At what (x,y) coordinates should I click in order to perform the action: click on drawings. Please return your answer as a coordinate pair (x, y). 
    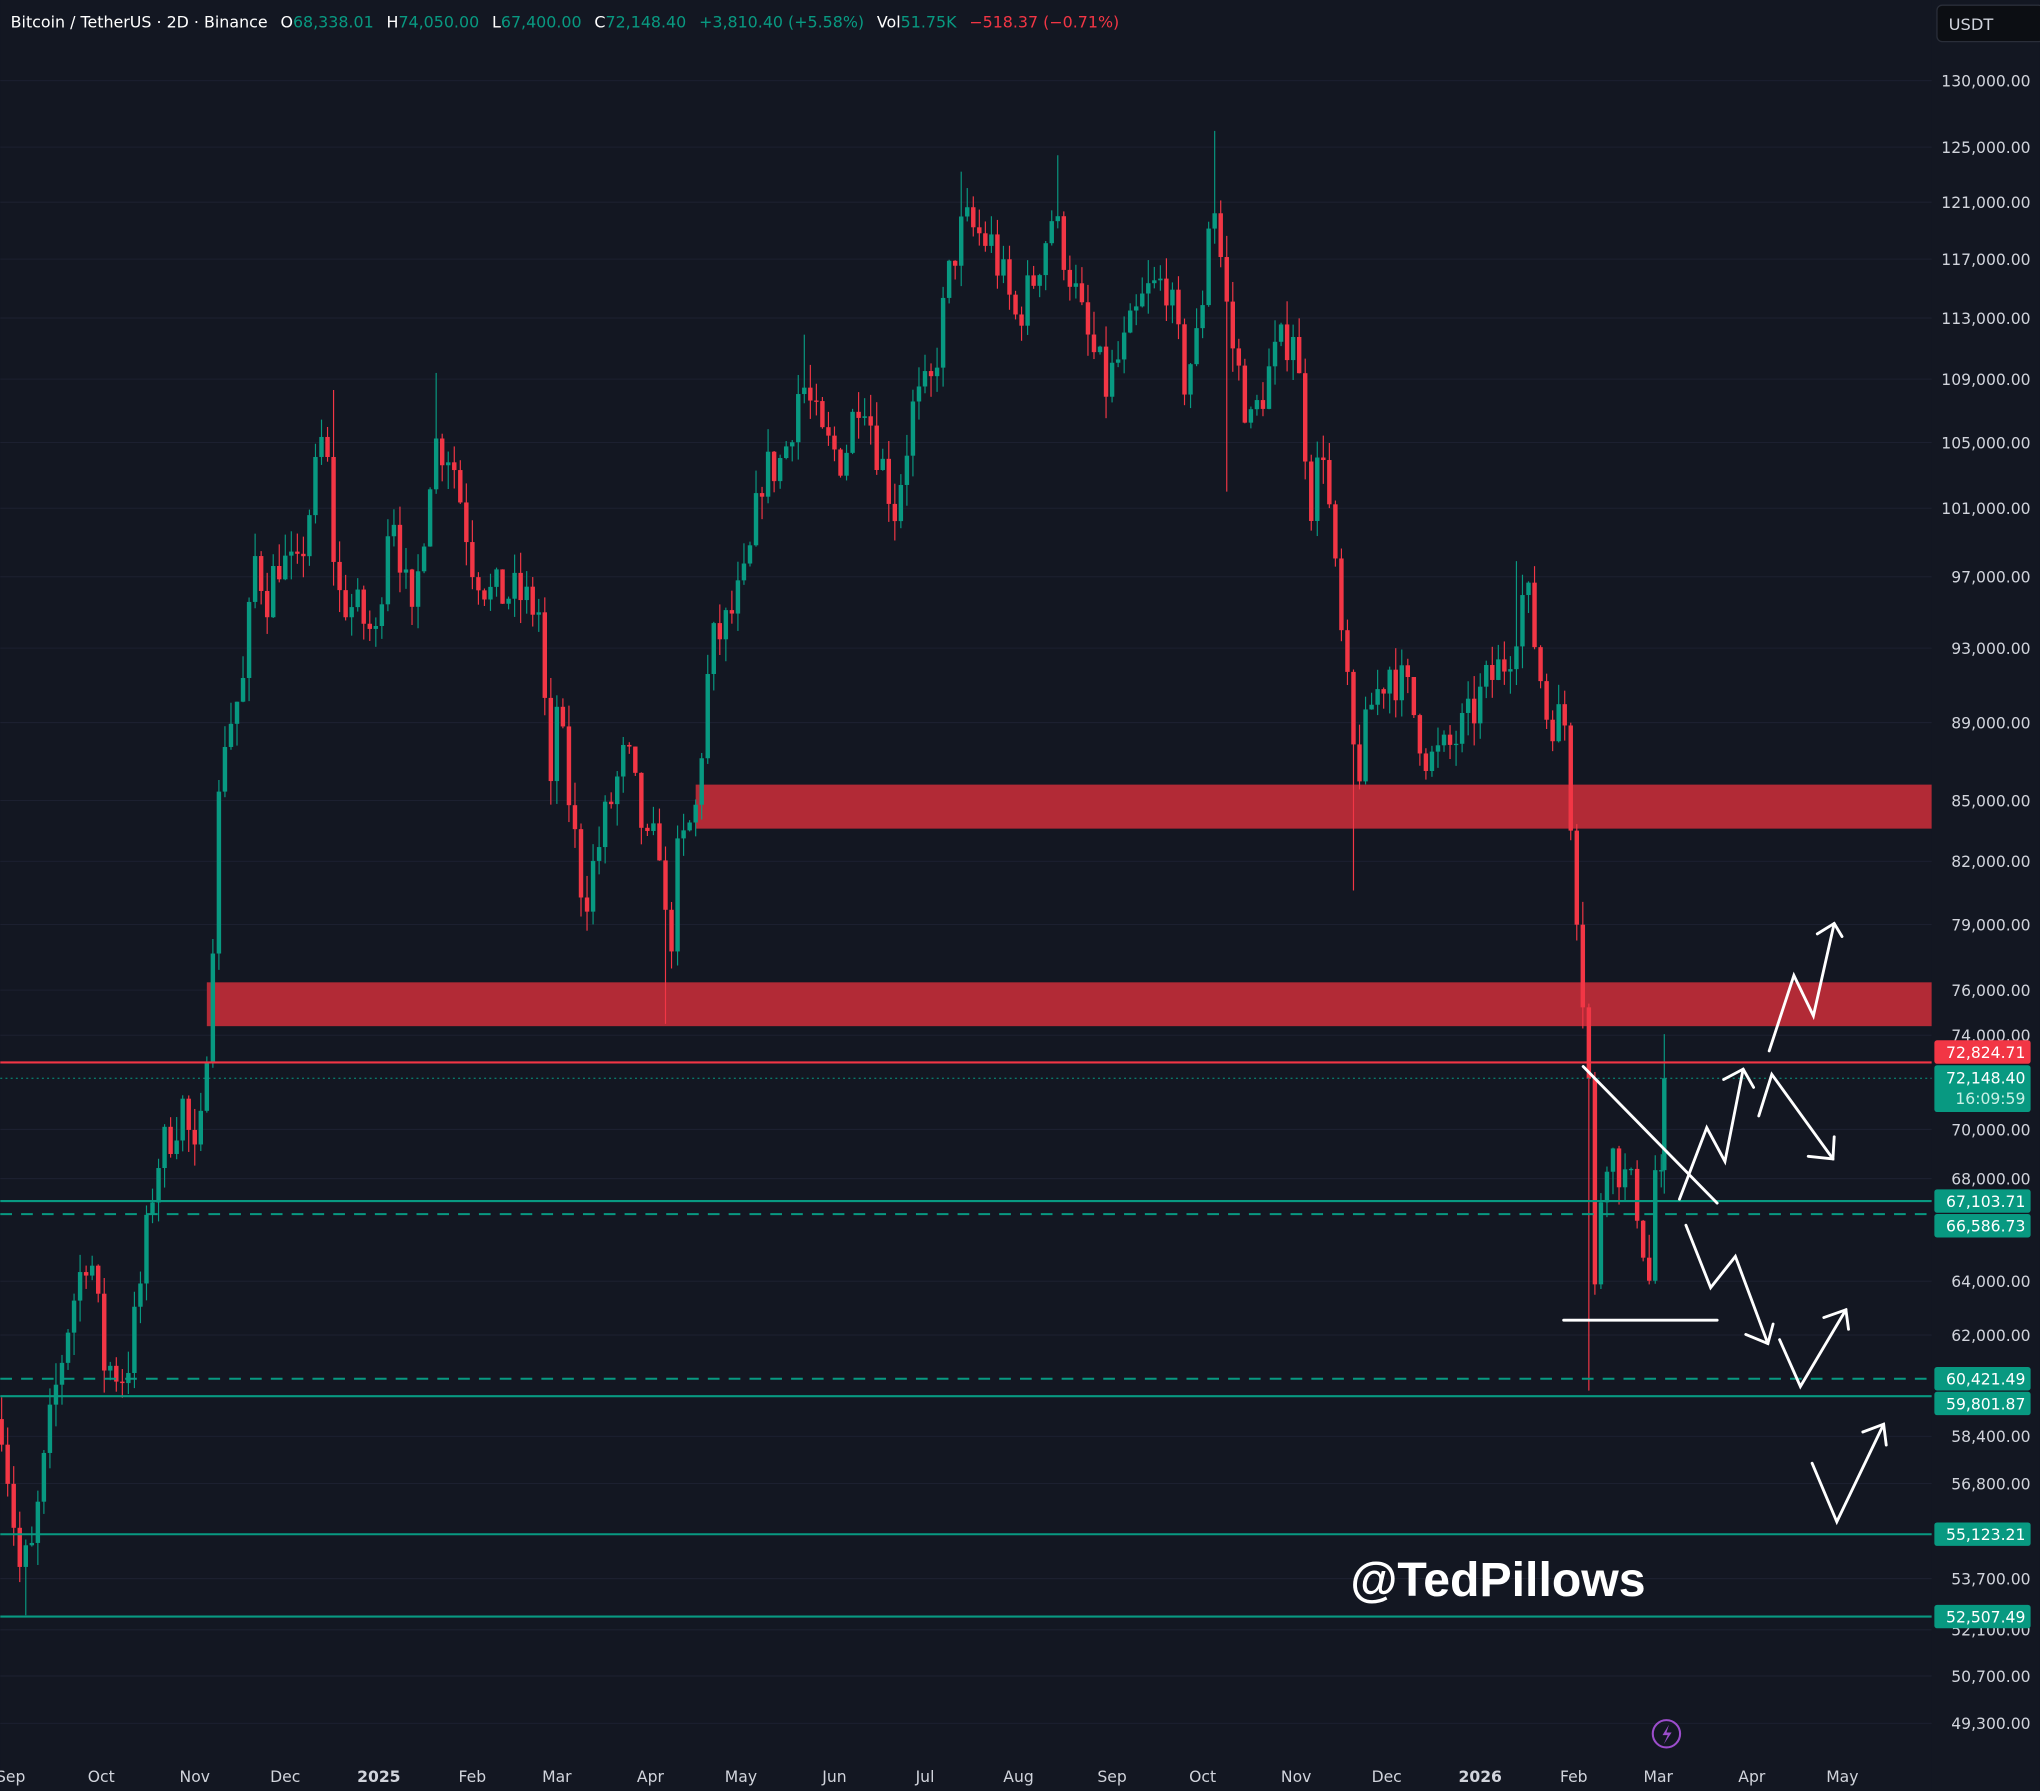
    Looking at the image, I should click on (1725, 1223).